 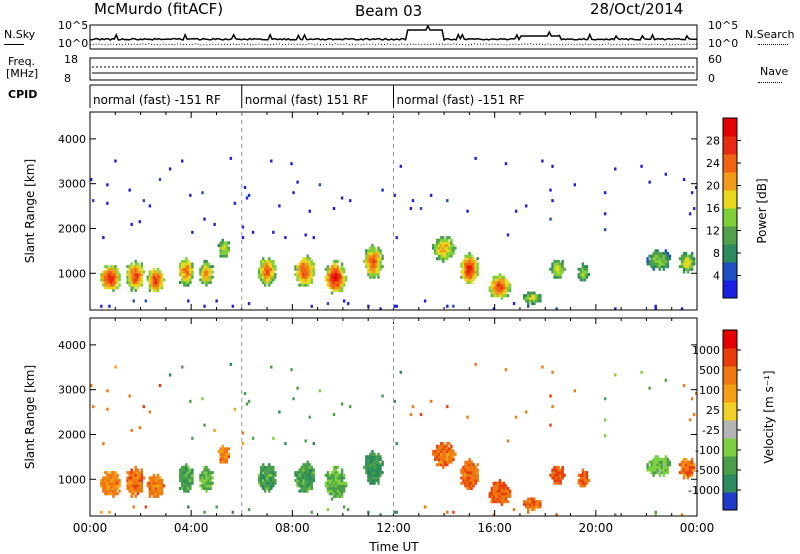 I want to click on nave-tick-low: 0, so click(x=711, y=78).